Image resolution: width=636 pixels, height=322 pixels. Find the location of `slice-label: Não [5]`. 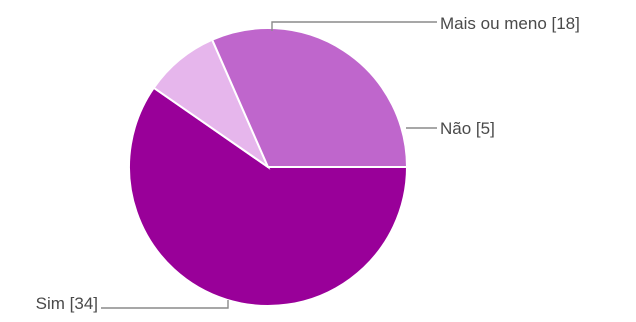

slice-label: Não [5] is located at coordinates (467, 128).